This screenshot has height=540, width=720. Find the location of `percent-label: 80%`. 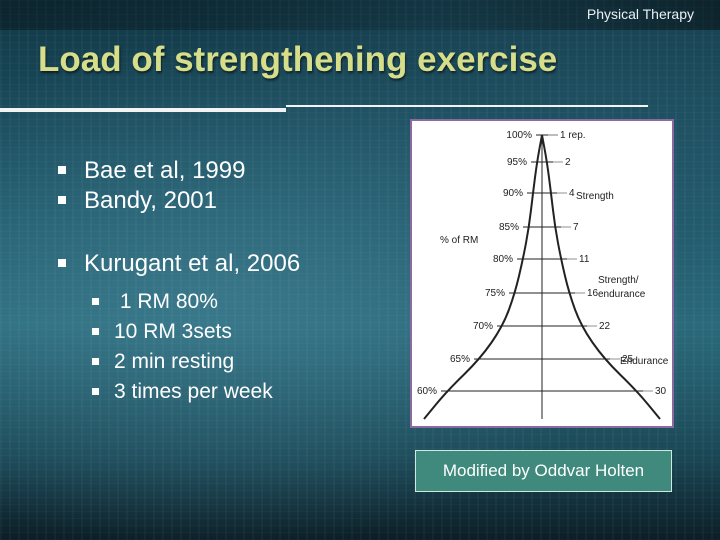

percent-label: 80% is located at coordinates (503, 259).